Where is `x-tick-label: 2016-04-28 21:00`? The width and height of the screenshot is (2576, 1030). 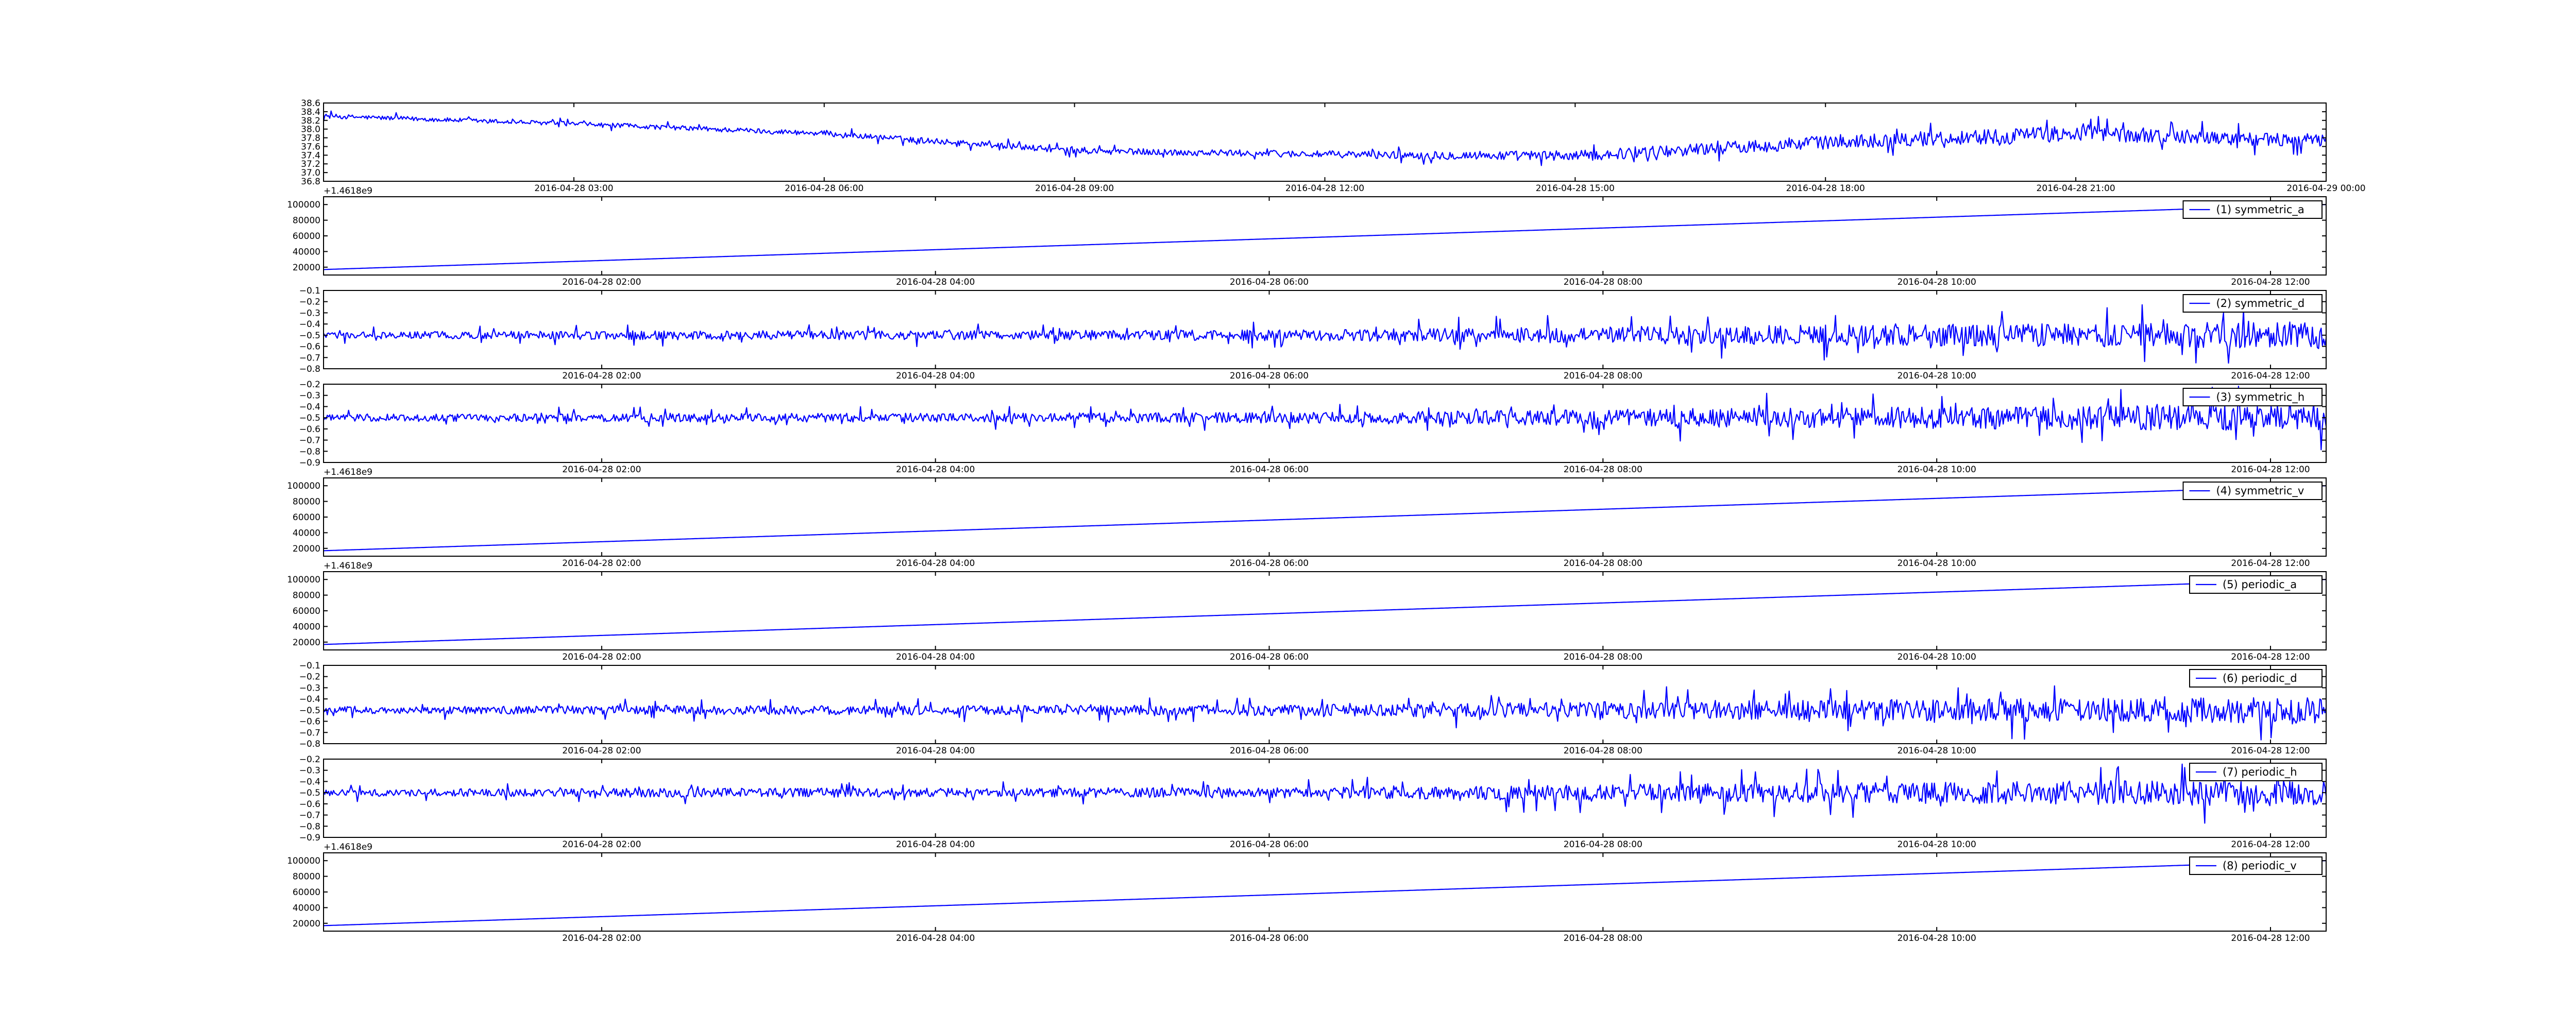
x-tick-label: 2016-04-28 21:00 is located at coordinates (2076, 189).